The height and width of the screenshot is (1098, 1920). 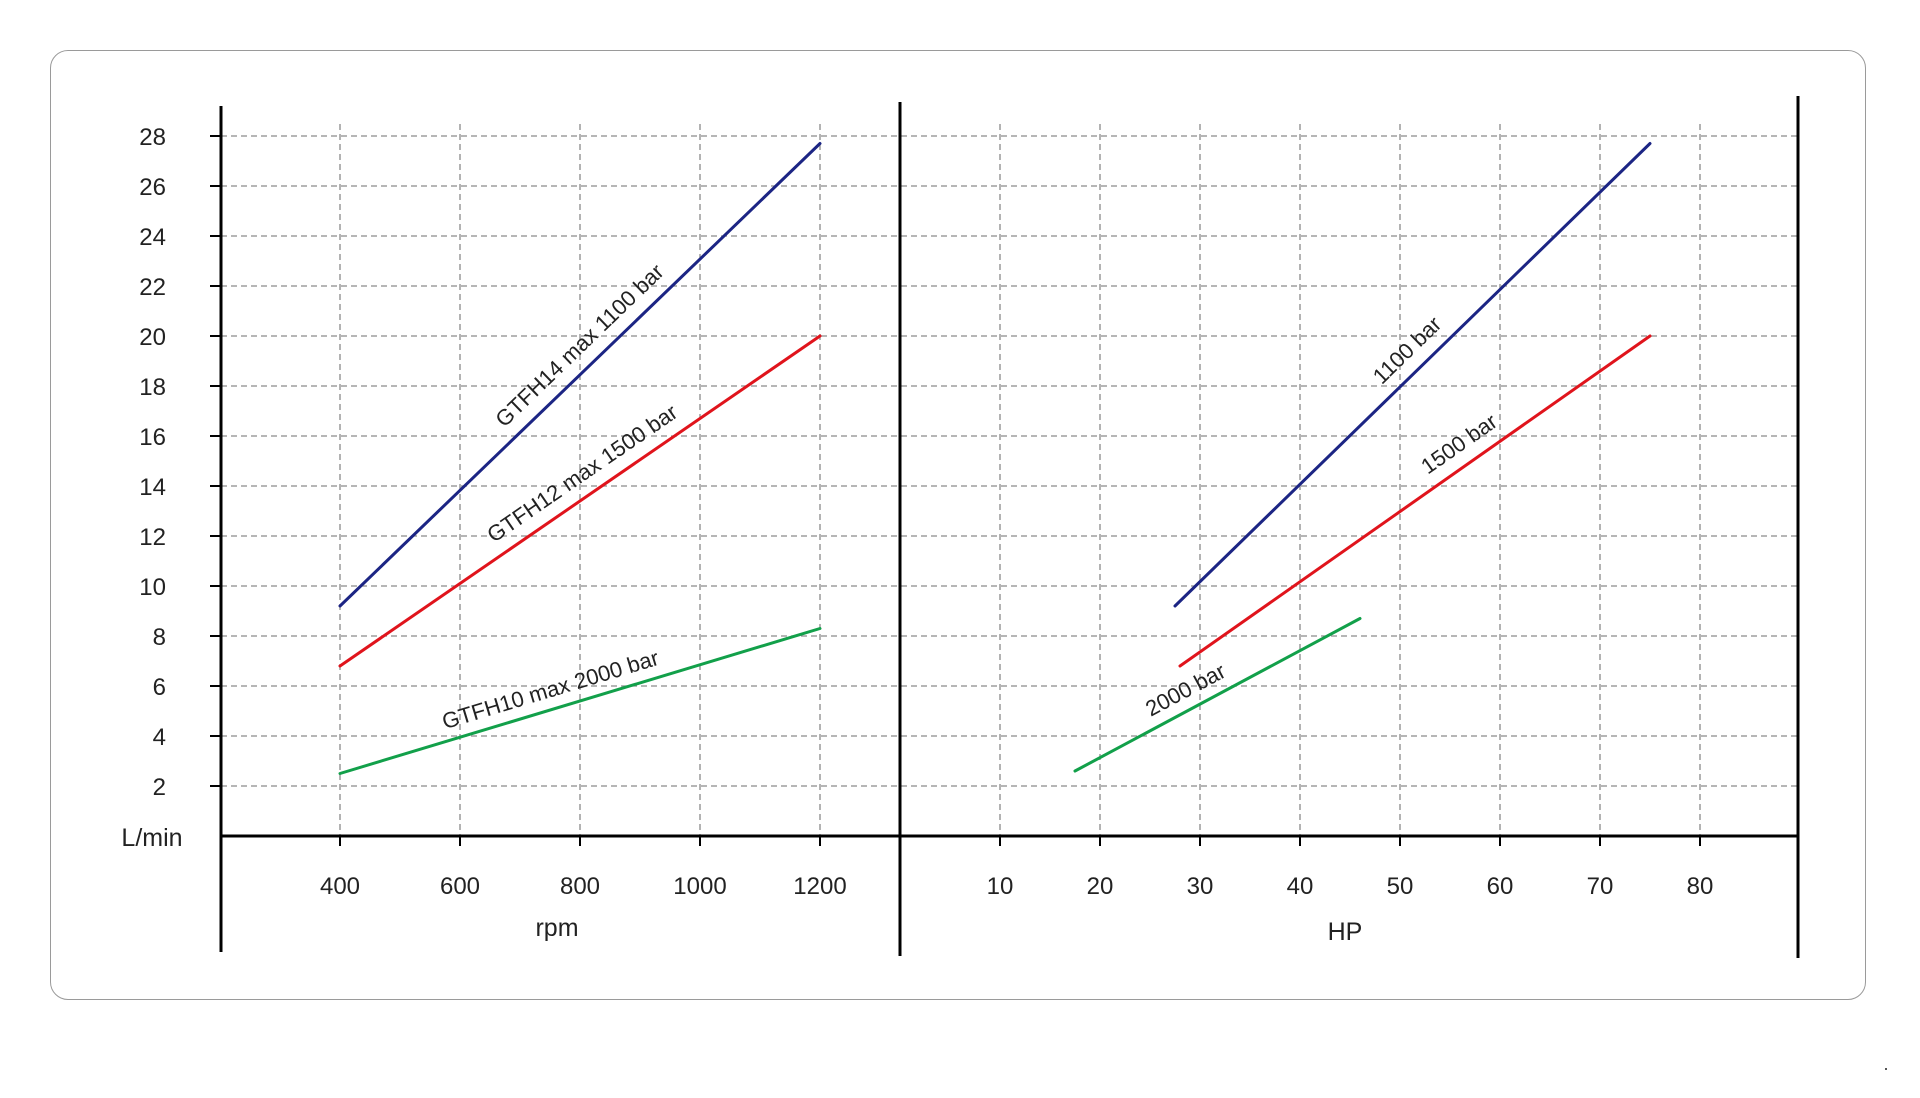 What do you see at coordinates (159, 637) in the screenshot?
I see `y-tick-label: 8` at bounding box center [159, 637].